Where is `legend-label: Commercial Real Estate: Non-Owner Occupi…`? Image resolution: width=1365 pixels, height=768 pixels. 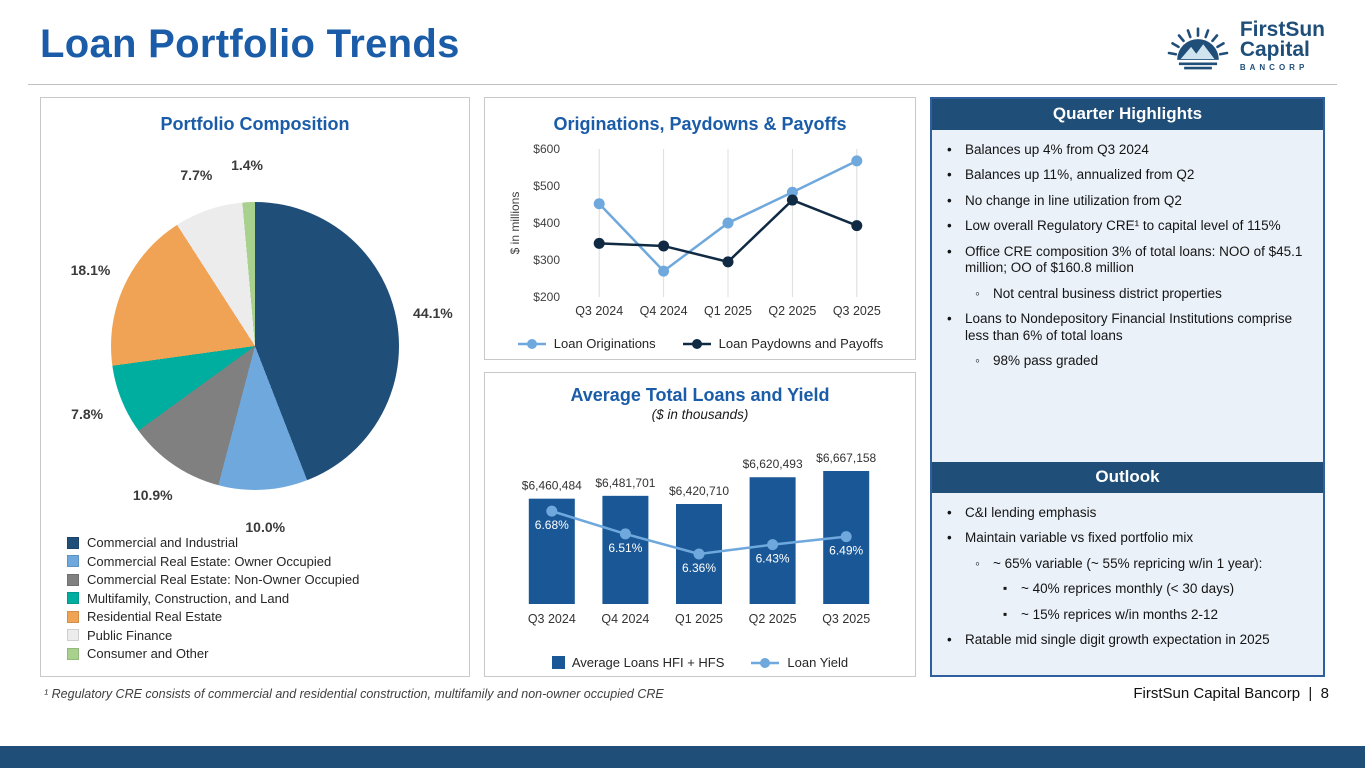
legend-label: Commercial Real Estate: Non-Owner Occupi… is located at coordinates (223, 579).